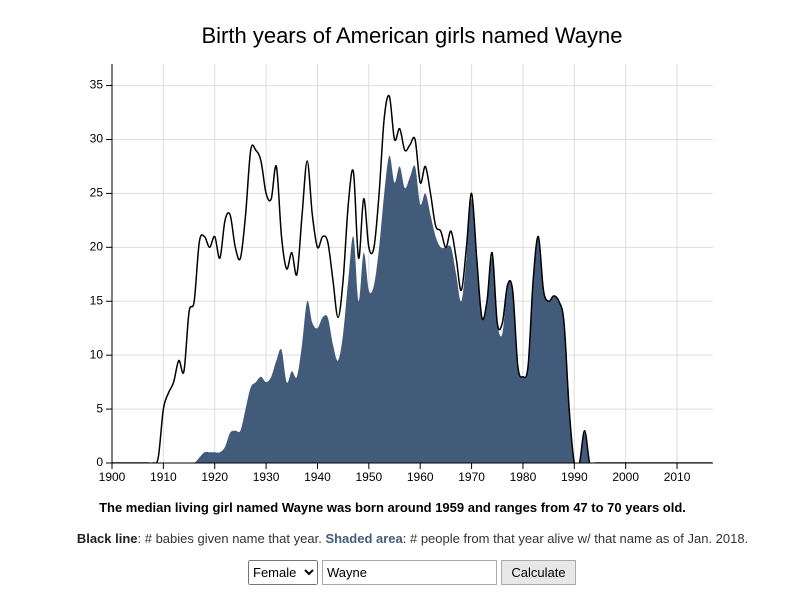 The image size is (785, 596). Describe the element at coordinates (97, 139) in the screenshot. I see `y-tick-label: 30` at that location.